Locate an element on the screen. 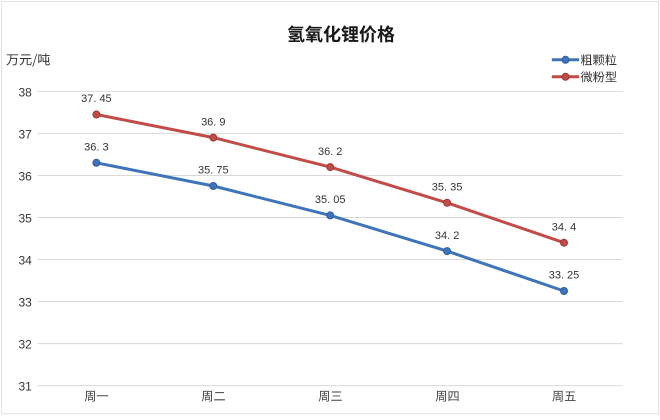 The width and height of the screenshot is (660, 420). svg-text: 35. 35 is located at coordinates (447, 188).